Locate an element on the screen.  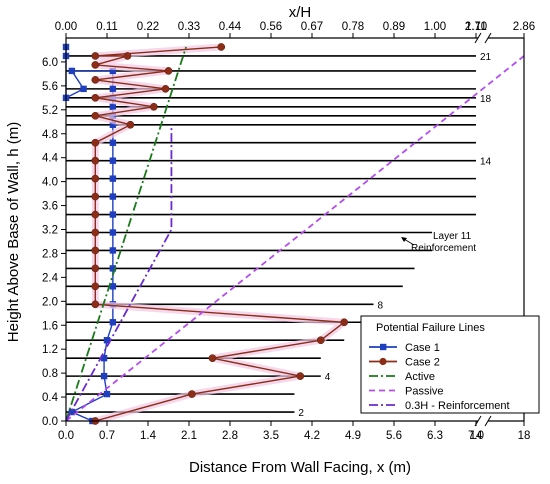
y-tick-label-8: 2.8 is located at coordinates (50, 254).